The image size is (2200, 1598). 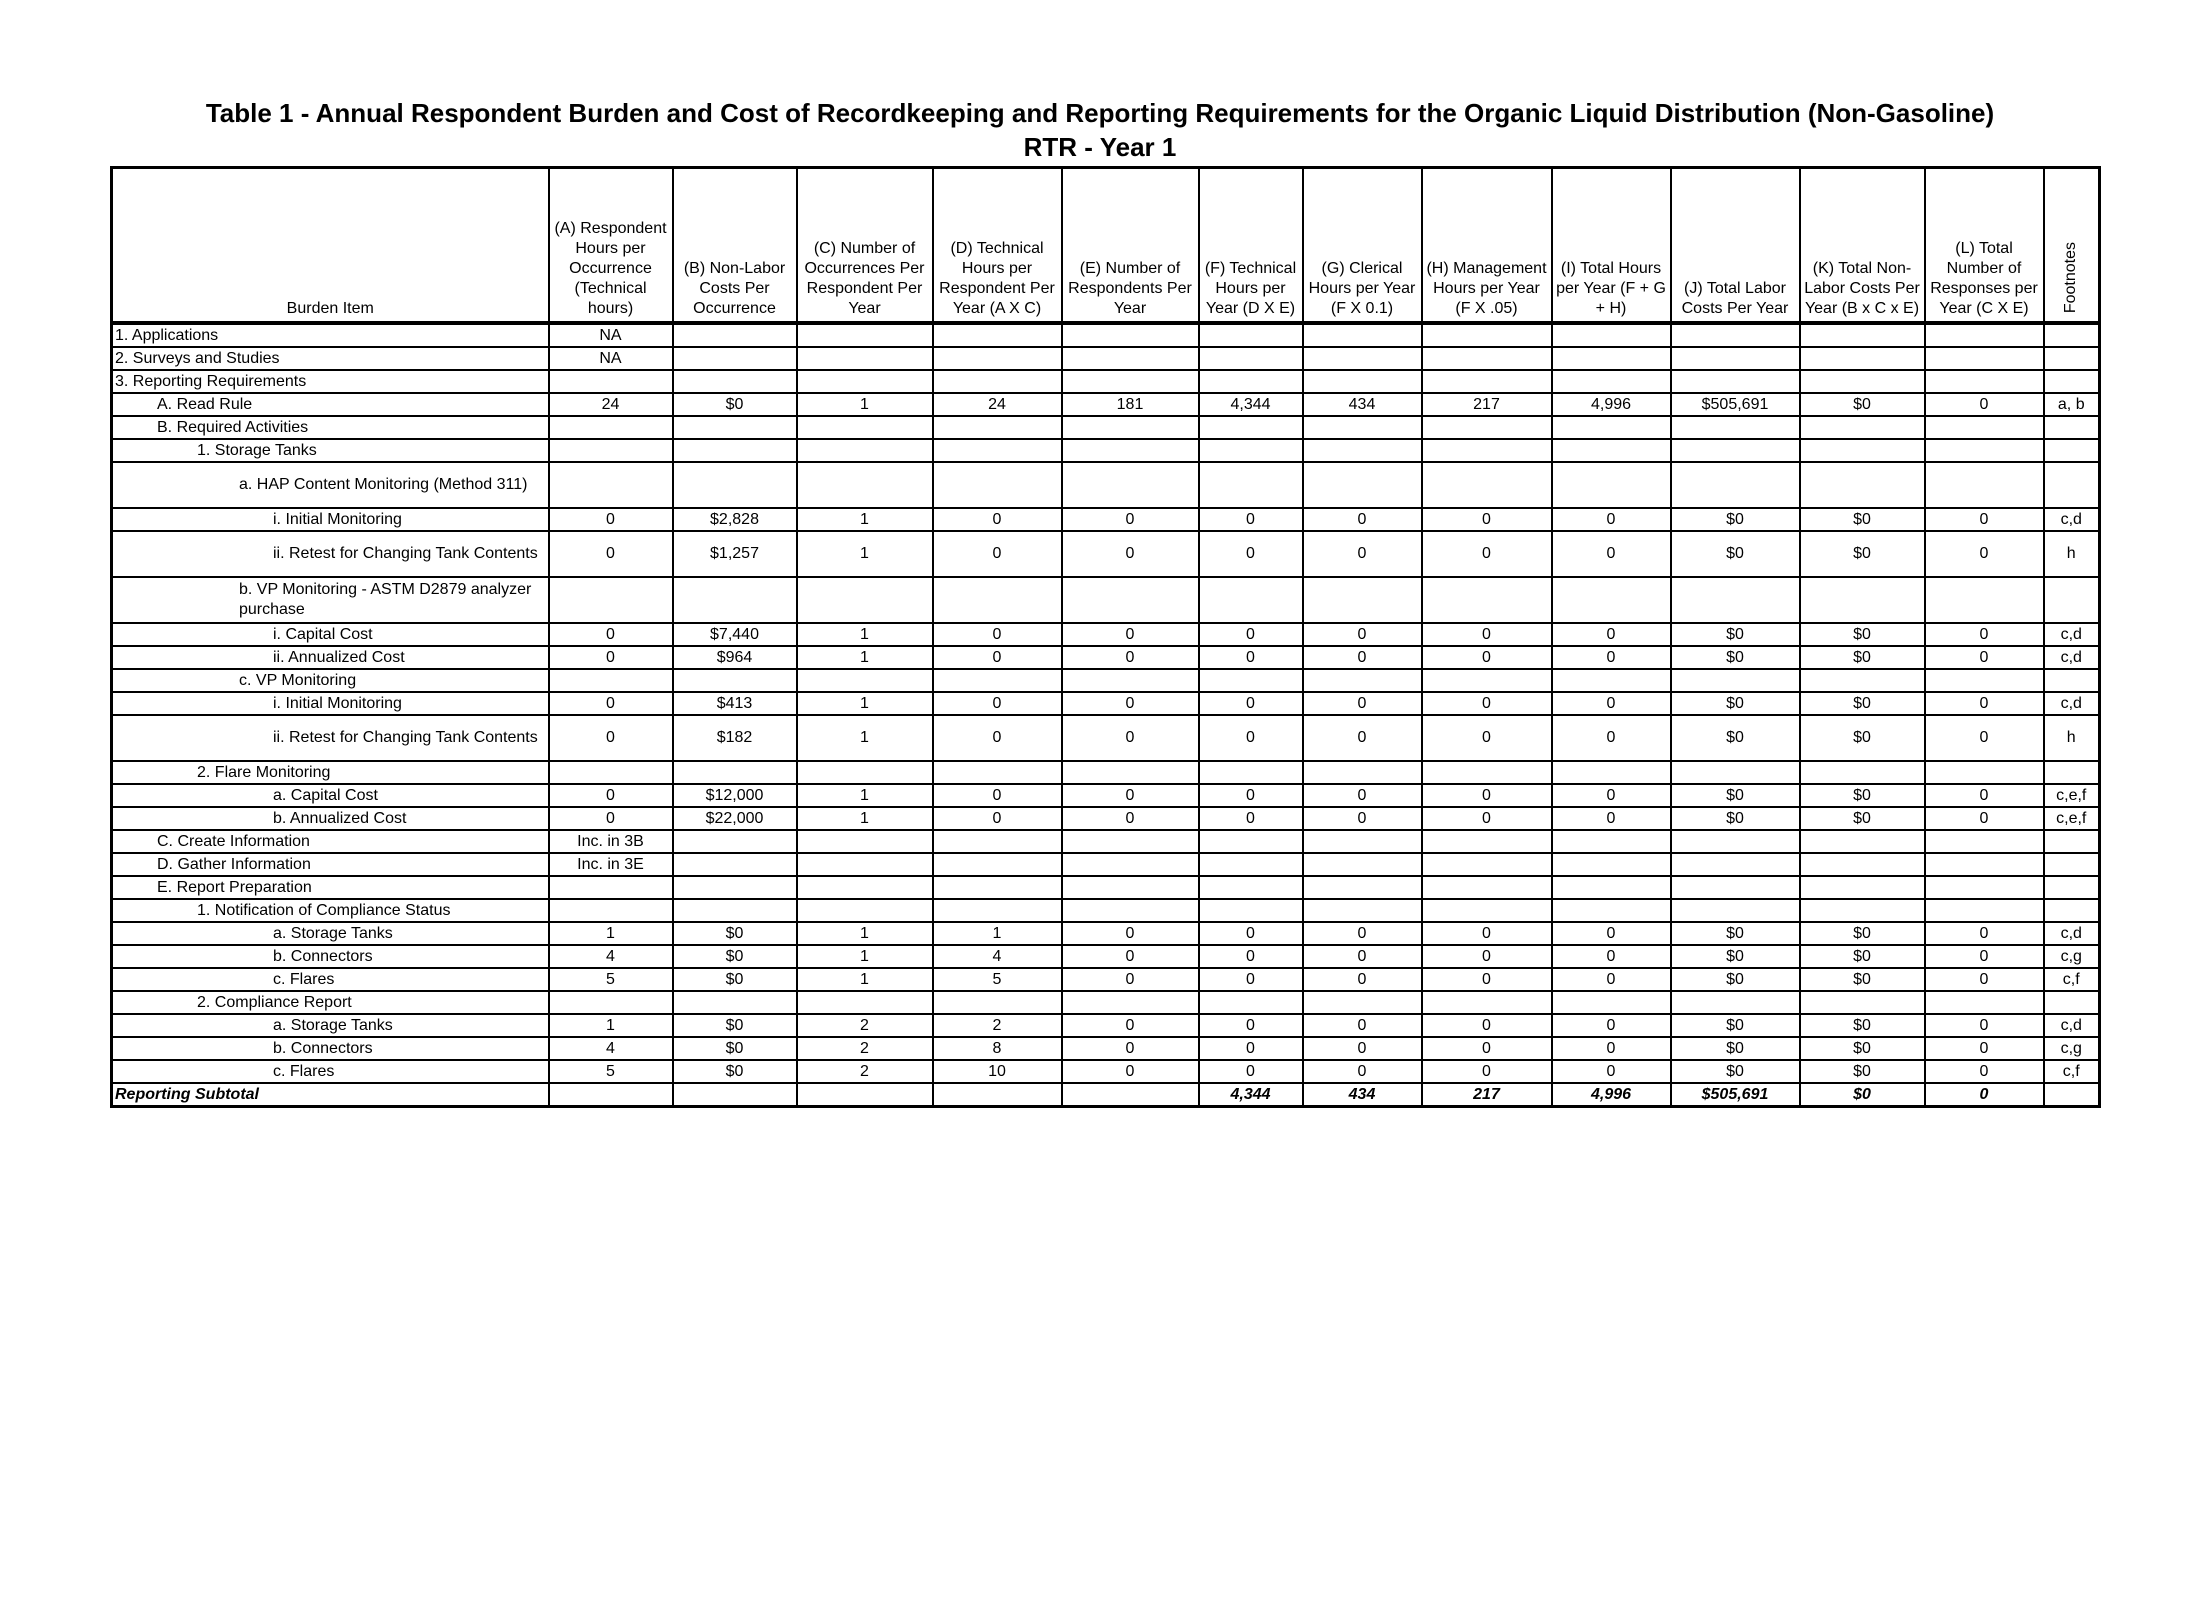 What do you see at coordinates (2071, 738) in the screenshot?
I see `footnote-cell: h` at bounding box center [2071, 738].